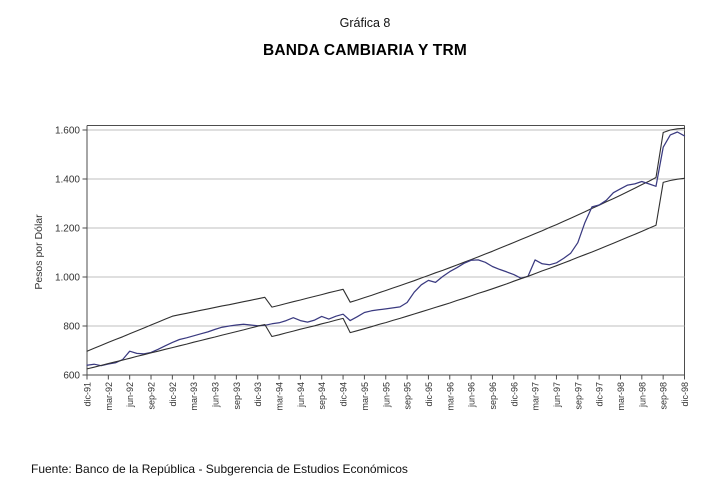 This screenshot has height=495, width=720. What do you see at coordinates (67, 229) in the screenshot?
I see `y-tick-label: 1.200` at bounding box center [67, 229].